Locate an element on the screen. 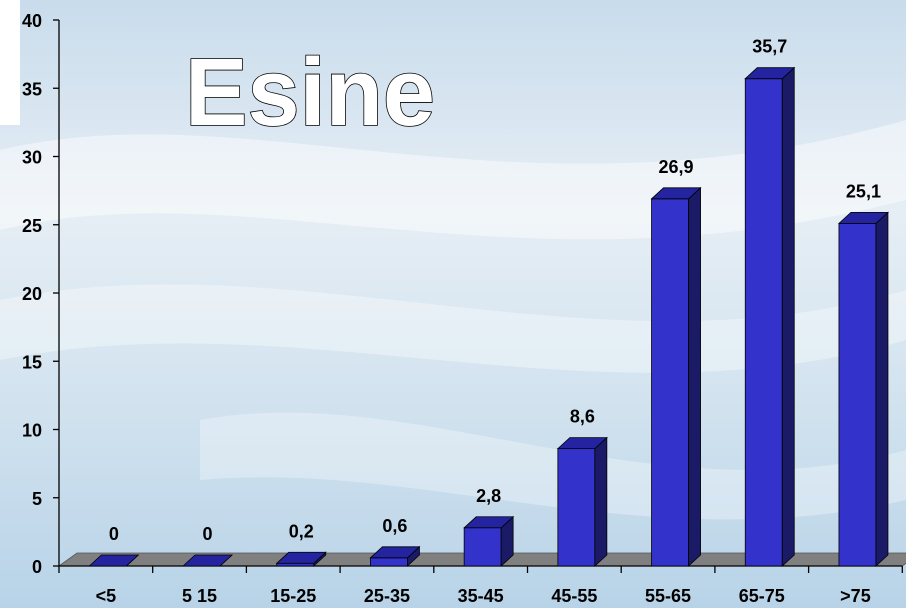  y-tick-label: 30 is located at coordinates (32, 158).